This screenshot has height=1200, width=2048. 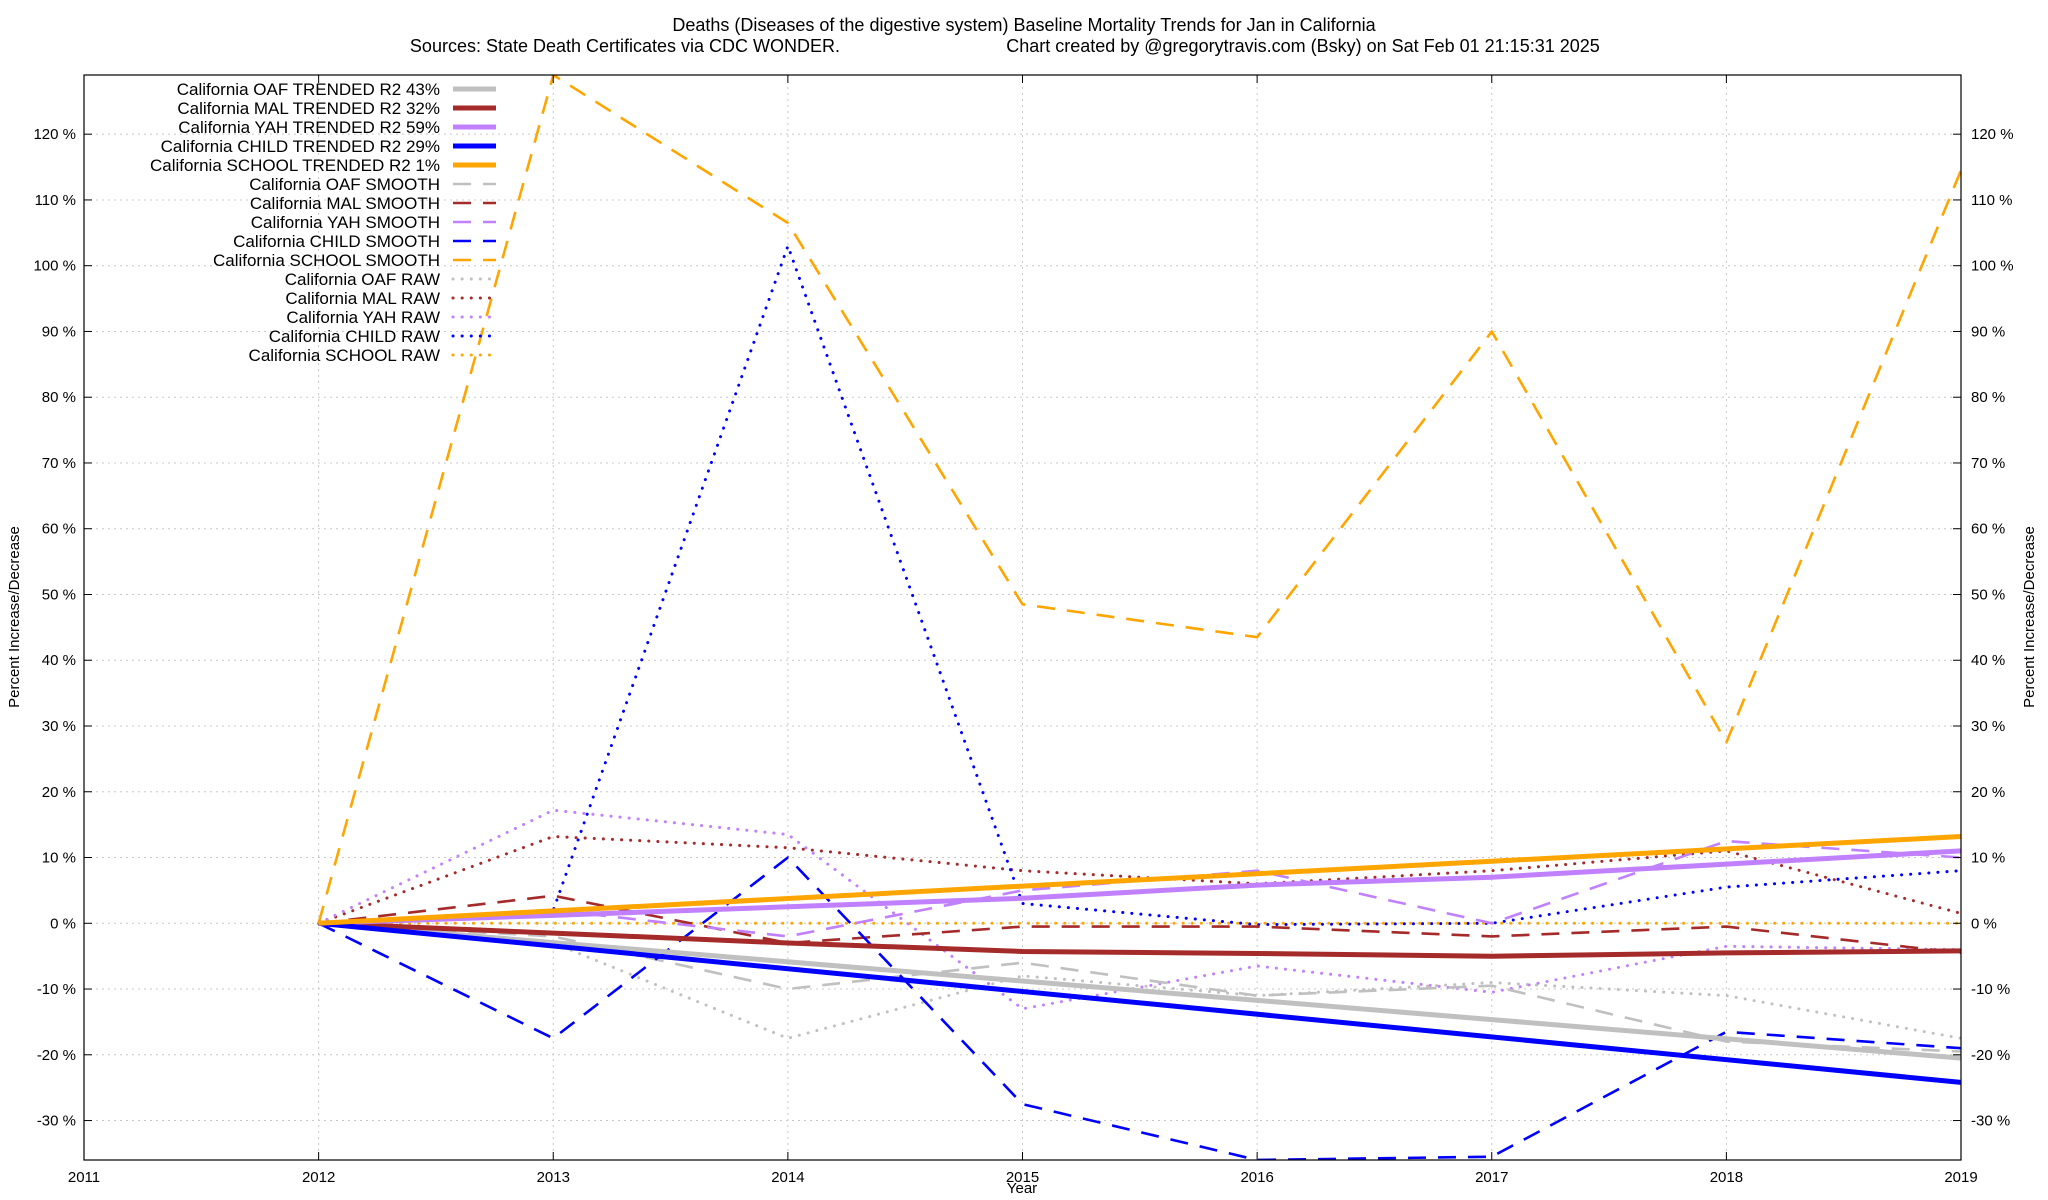 What do you see at coordinates (308, 108) in the screenshot?
I see `legend-label: California MAL TRENDED R2 32%` at bounding box center [308, 108].